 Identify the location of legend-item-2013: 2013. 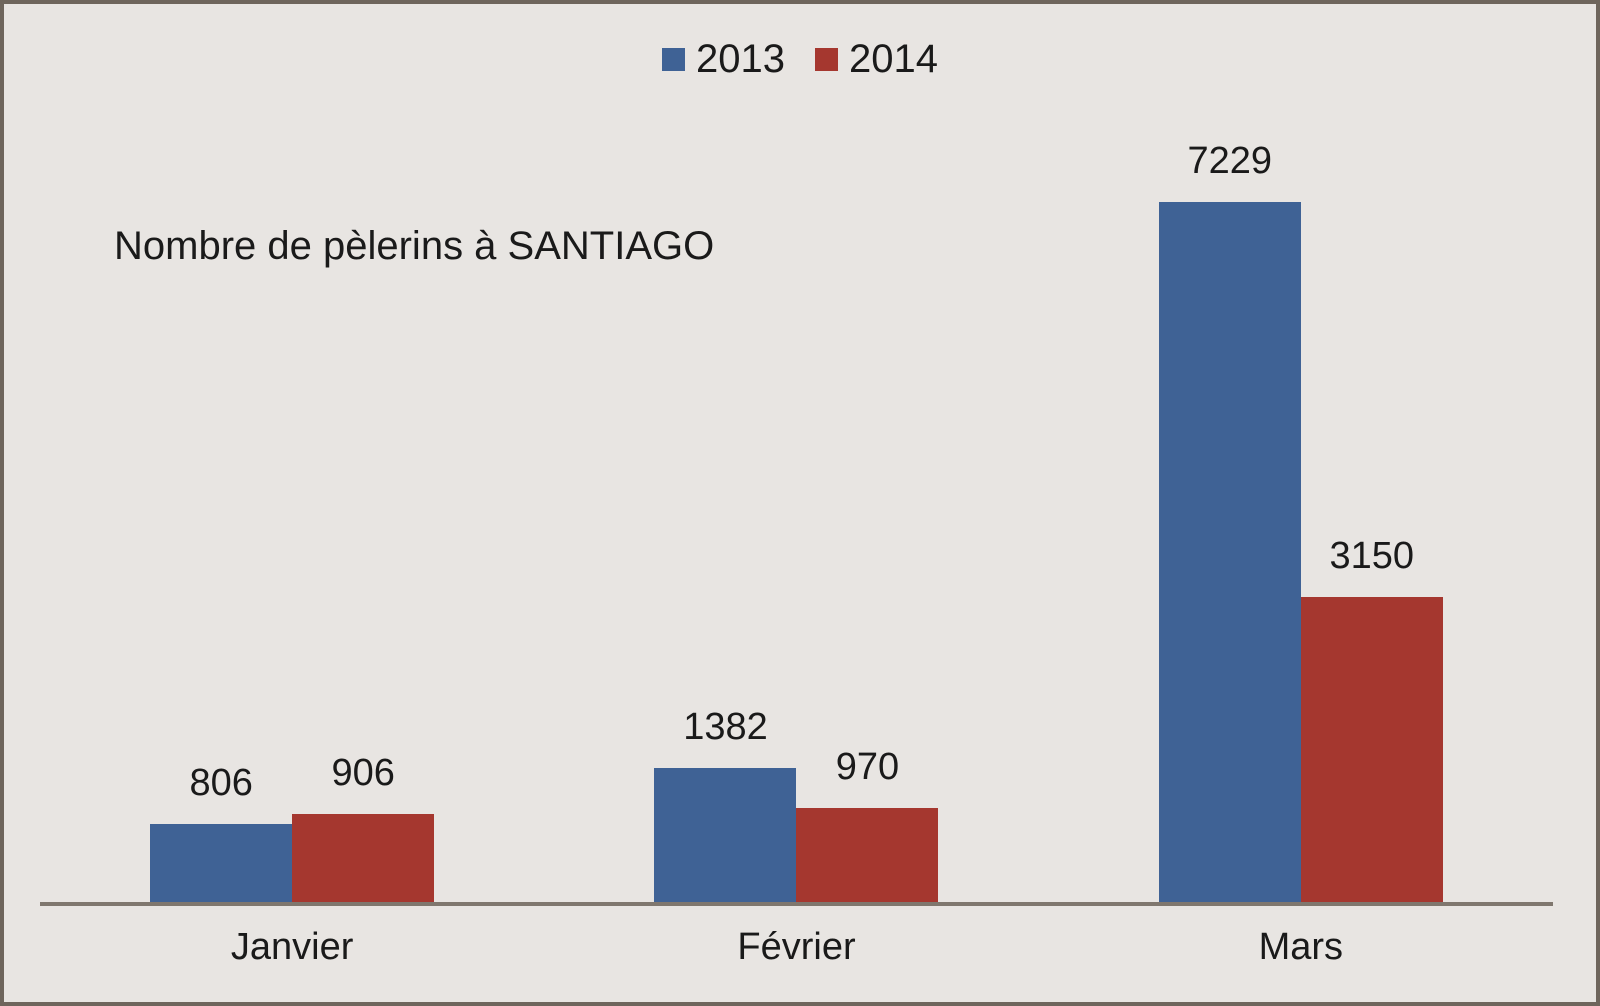
(723, 59).